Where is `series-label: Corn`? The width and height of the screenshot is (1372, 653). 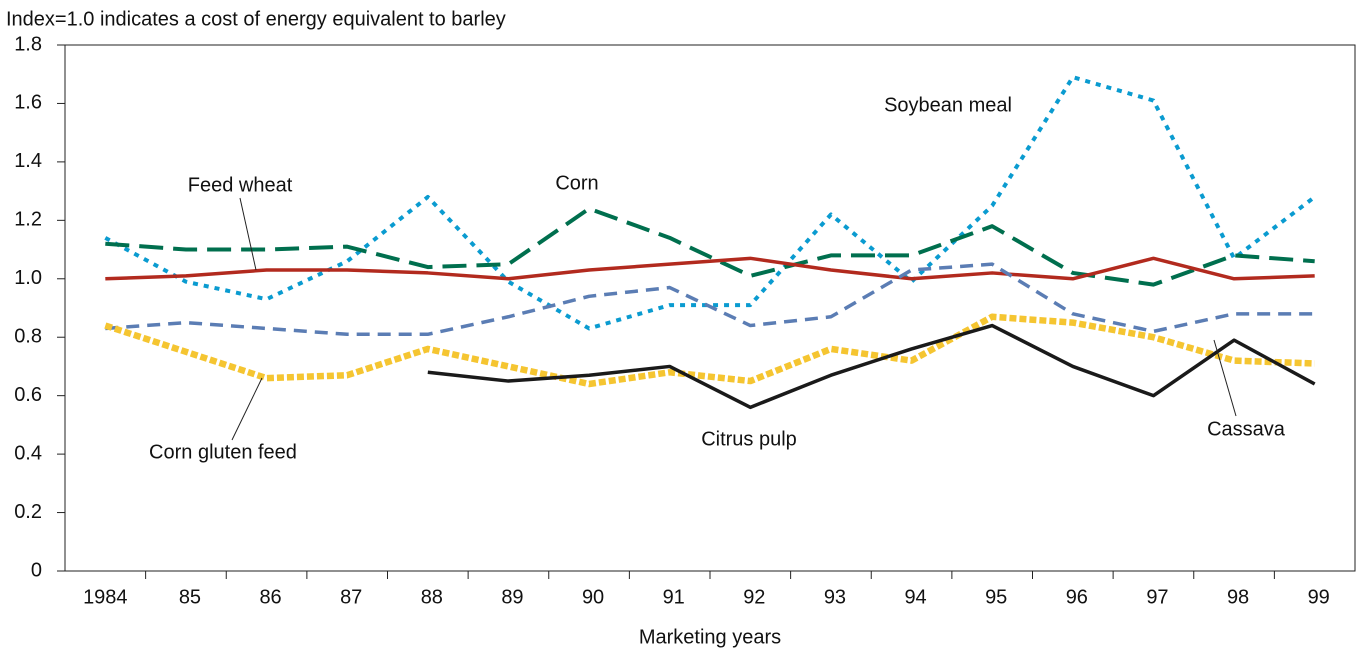
series-label: Corn is located at coordinates (576, 183).